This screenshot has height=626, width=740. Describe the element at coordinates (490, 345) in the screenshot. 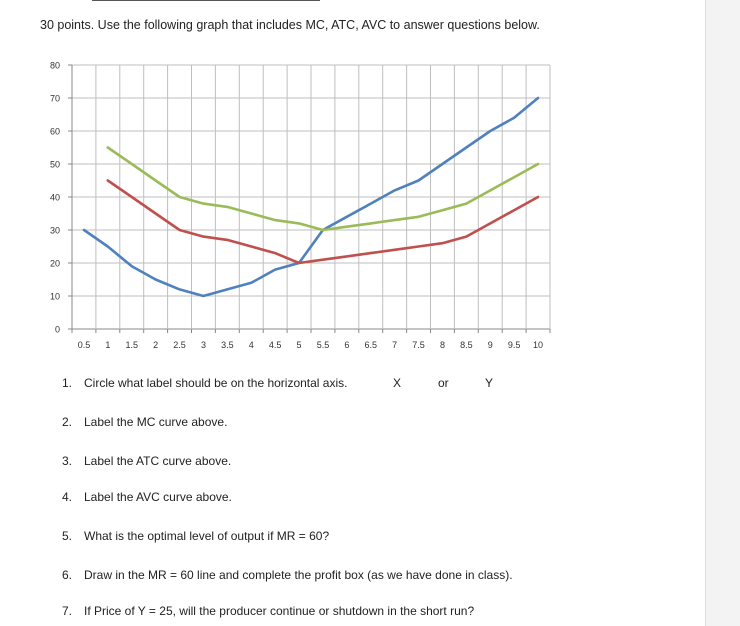

I see `x-tick-label: 9` at that location.